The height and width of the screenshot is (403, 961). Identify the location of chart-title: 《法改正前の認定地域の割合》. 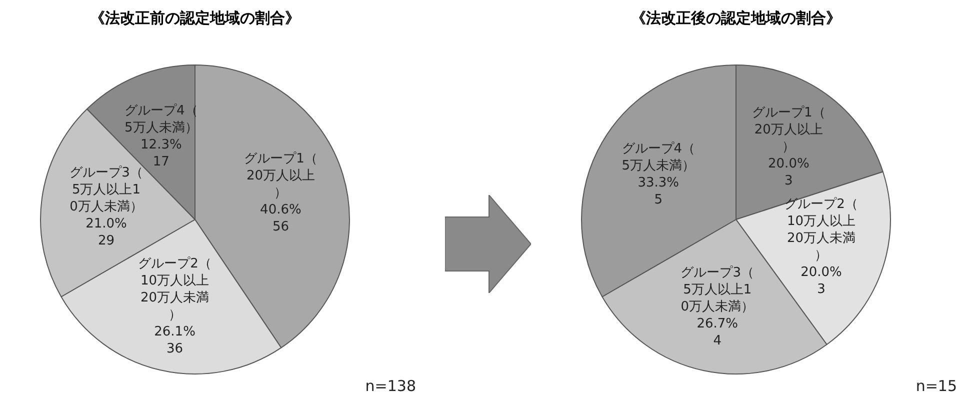
(195, 17).